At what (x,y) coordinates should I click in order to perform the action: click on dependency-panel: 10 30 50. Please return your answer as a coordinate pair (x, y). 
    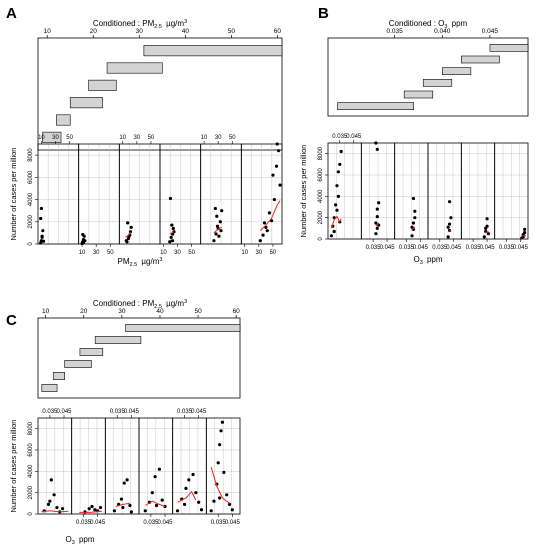
    Looking at the image, I should click on (261, 199).